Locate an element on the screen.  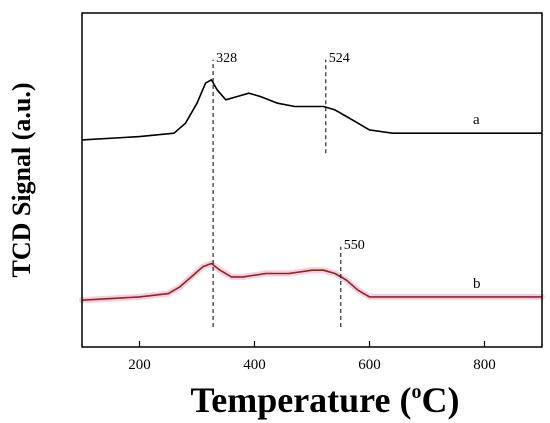
series-a-line is located at coordinates (311, 110).